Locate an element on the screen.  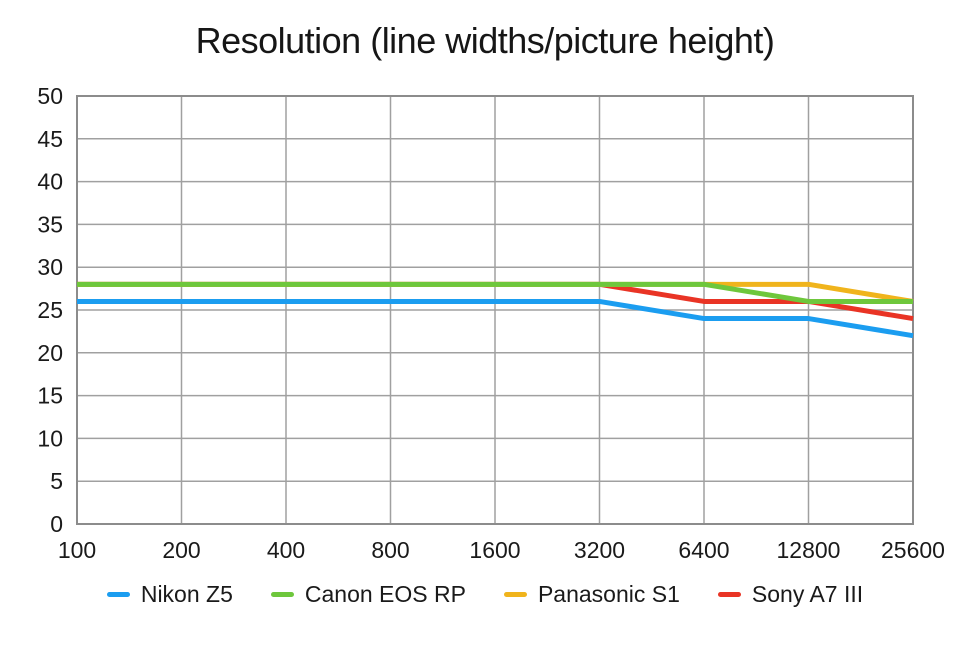
chart-title: Resolution (line widths/picture height) is located at coordinates (485, 40).